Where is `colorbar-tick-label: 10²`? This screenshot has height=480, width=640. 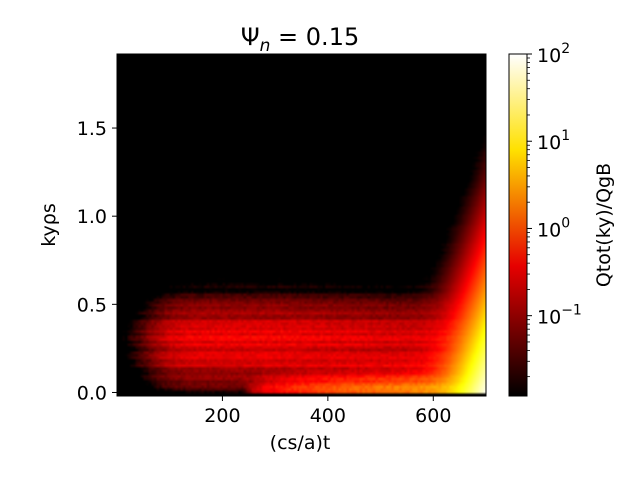
colorbar-tick-label: 10² is located at coordinates (553, 54).